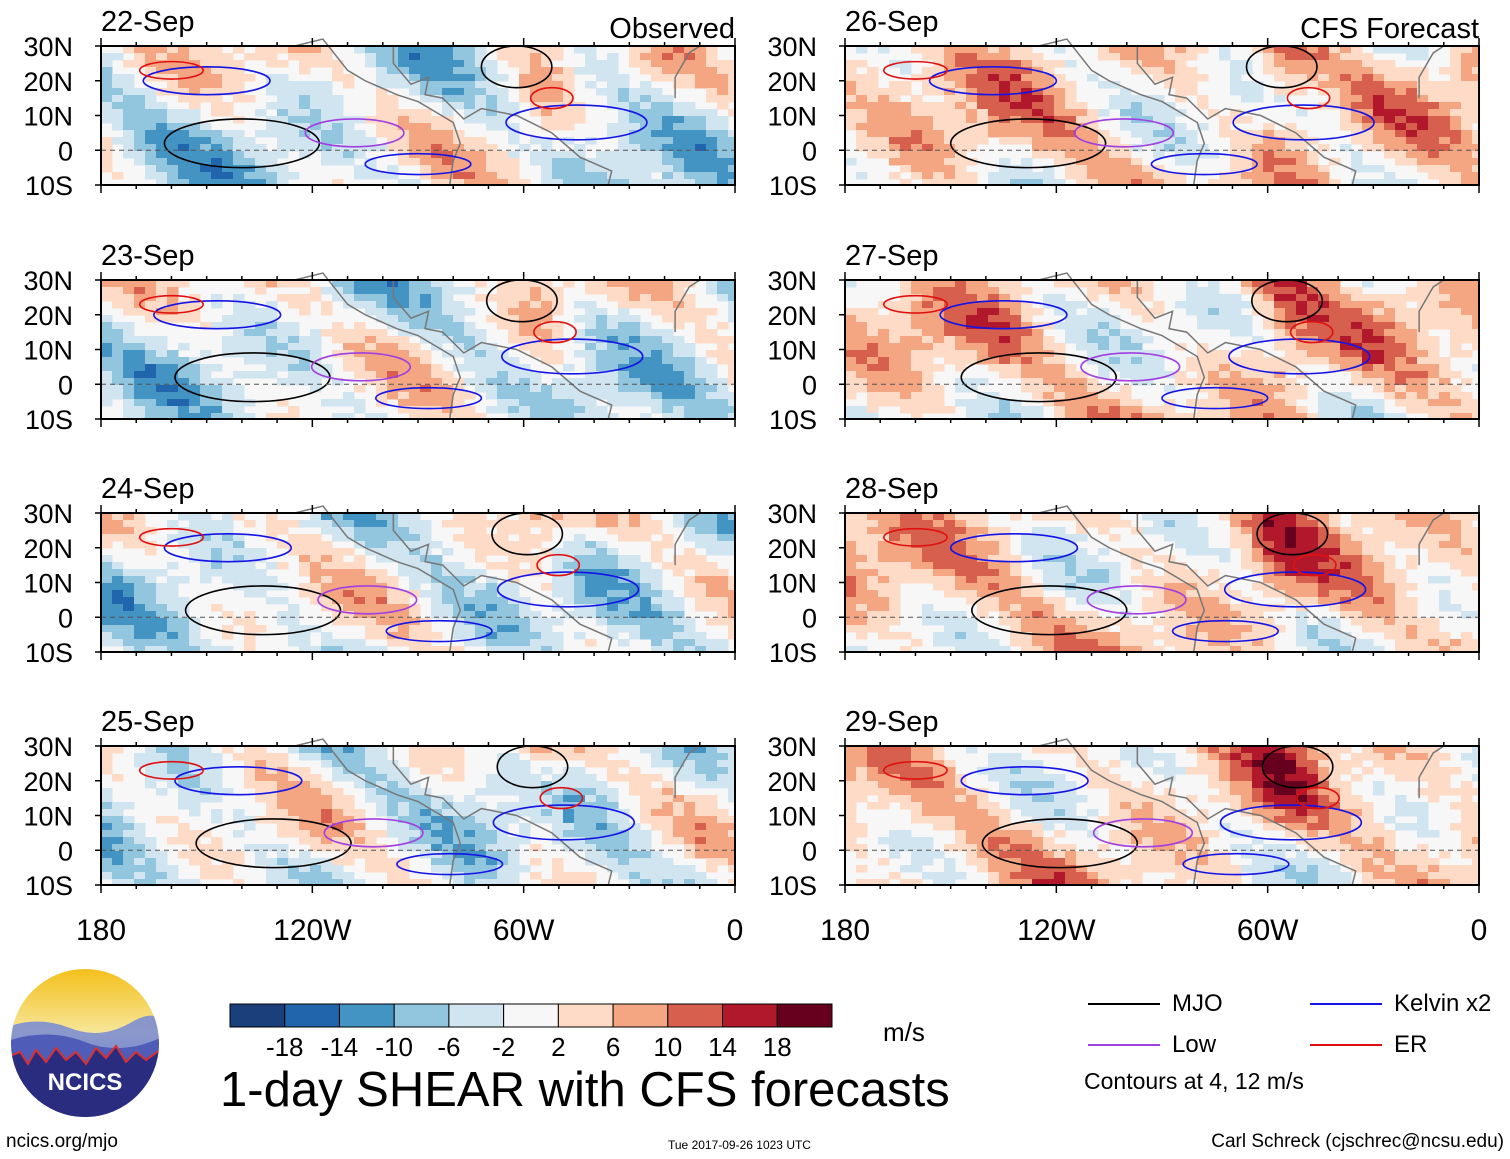 The width and height of the screenshot is (1510, 1159). What do you see at coordinates (65, 385) in the screenshot?
I see `lat-tick-label: 0` at bounding box center [65, 385].